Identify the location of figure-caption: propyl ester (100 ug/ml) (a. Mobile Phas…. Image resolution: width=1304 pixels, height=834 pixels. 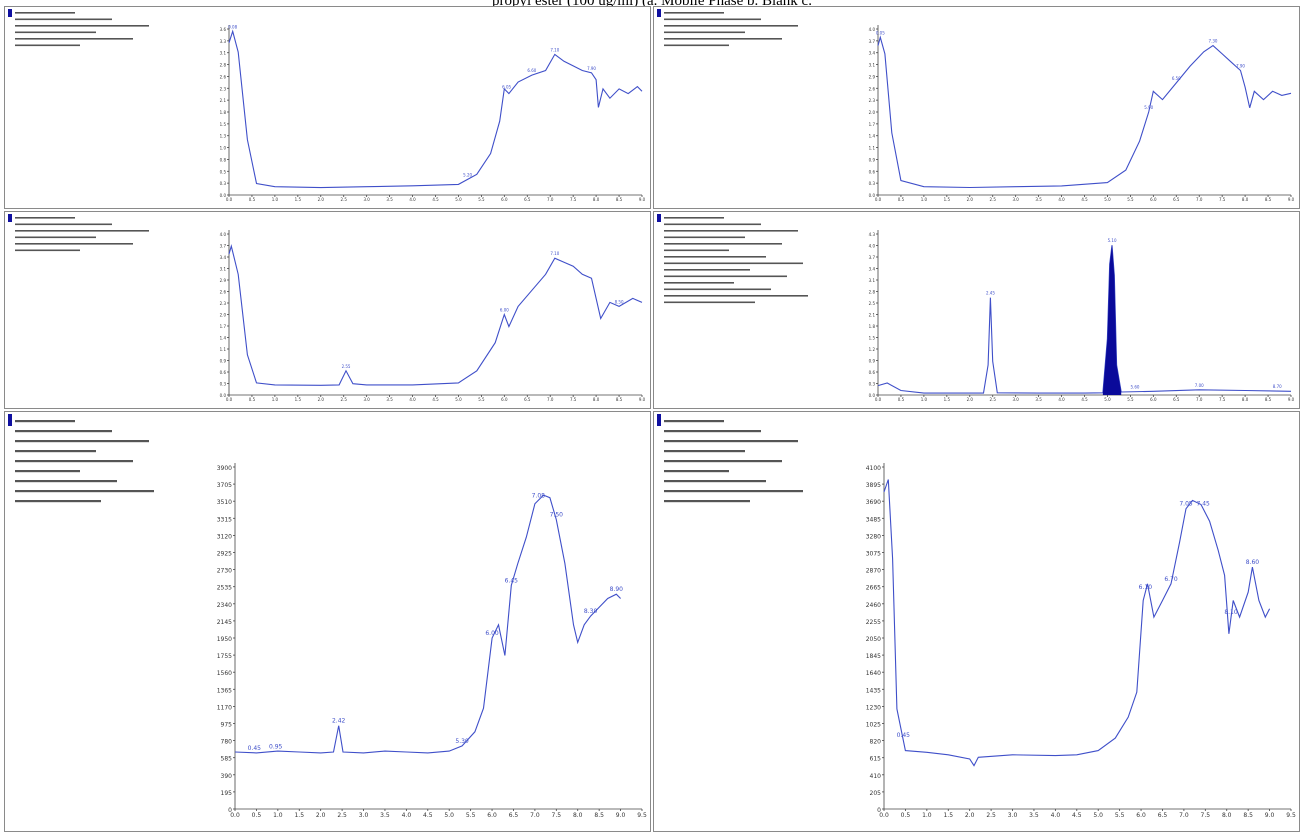
(652, 4).